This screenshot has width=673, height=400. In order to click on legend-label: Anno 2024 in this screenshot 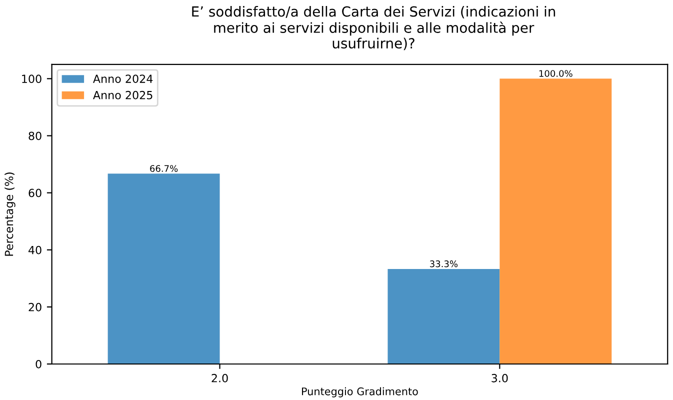, I will do `click(123, 78)`.